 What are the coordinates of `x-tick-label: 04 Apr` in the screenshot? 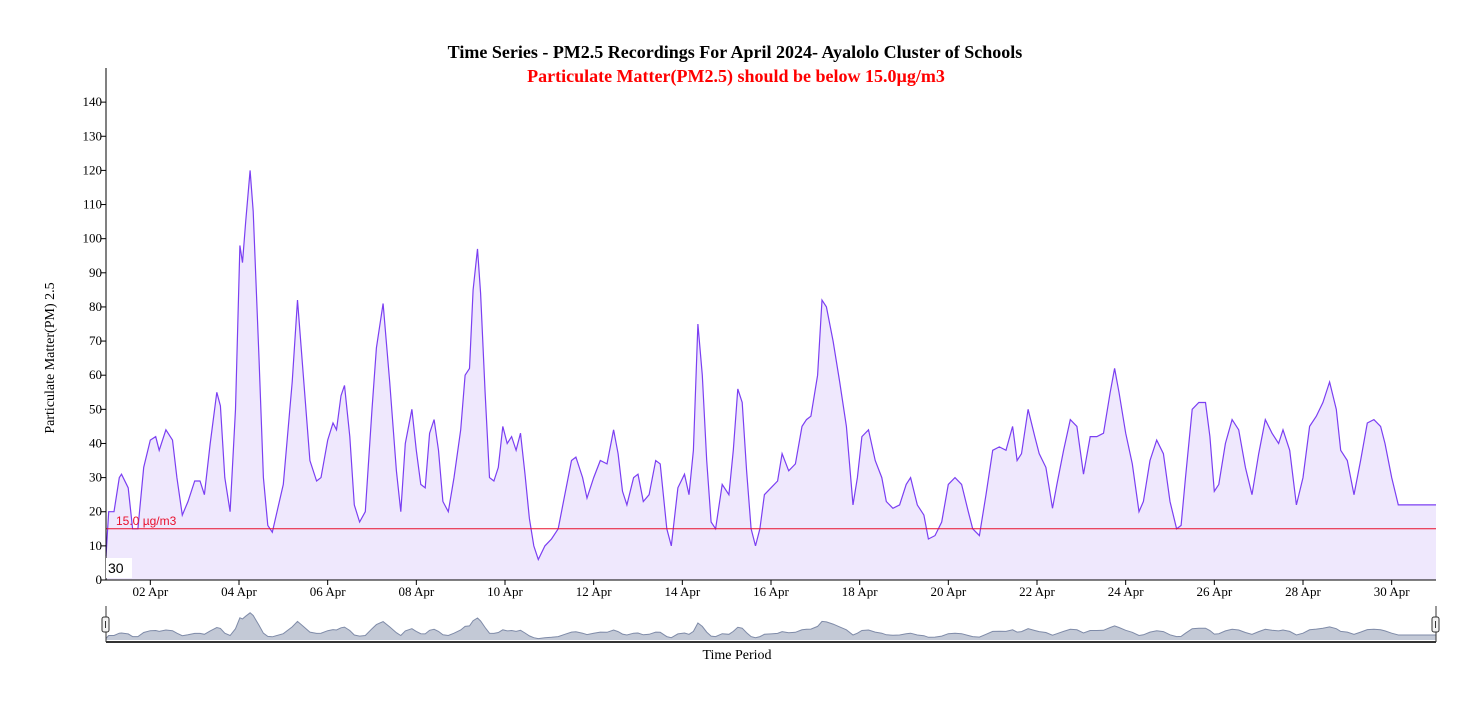 It's located at (239, 591).